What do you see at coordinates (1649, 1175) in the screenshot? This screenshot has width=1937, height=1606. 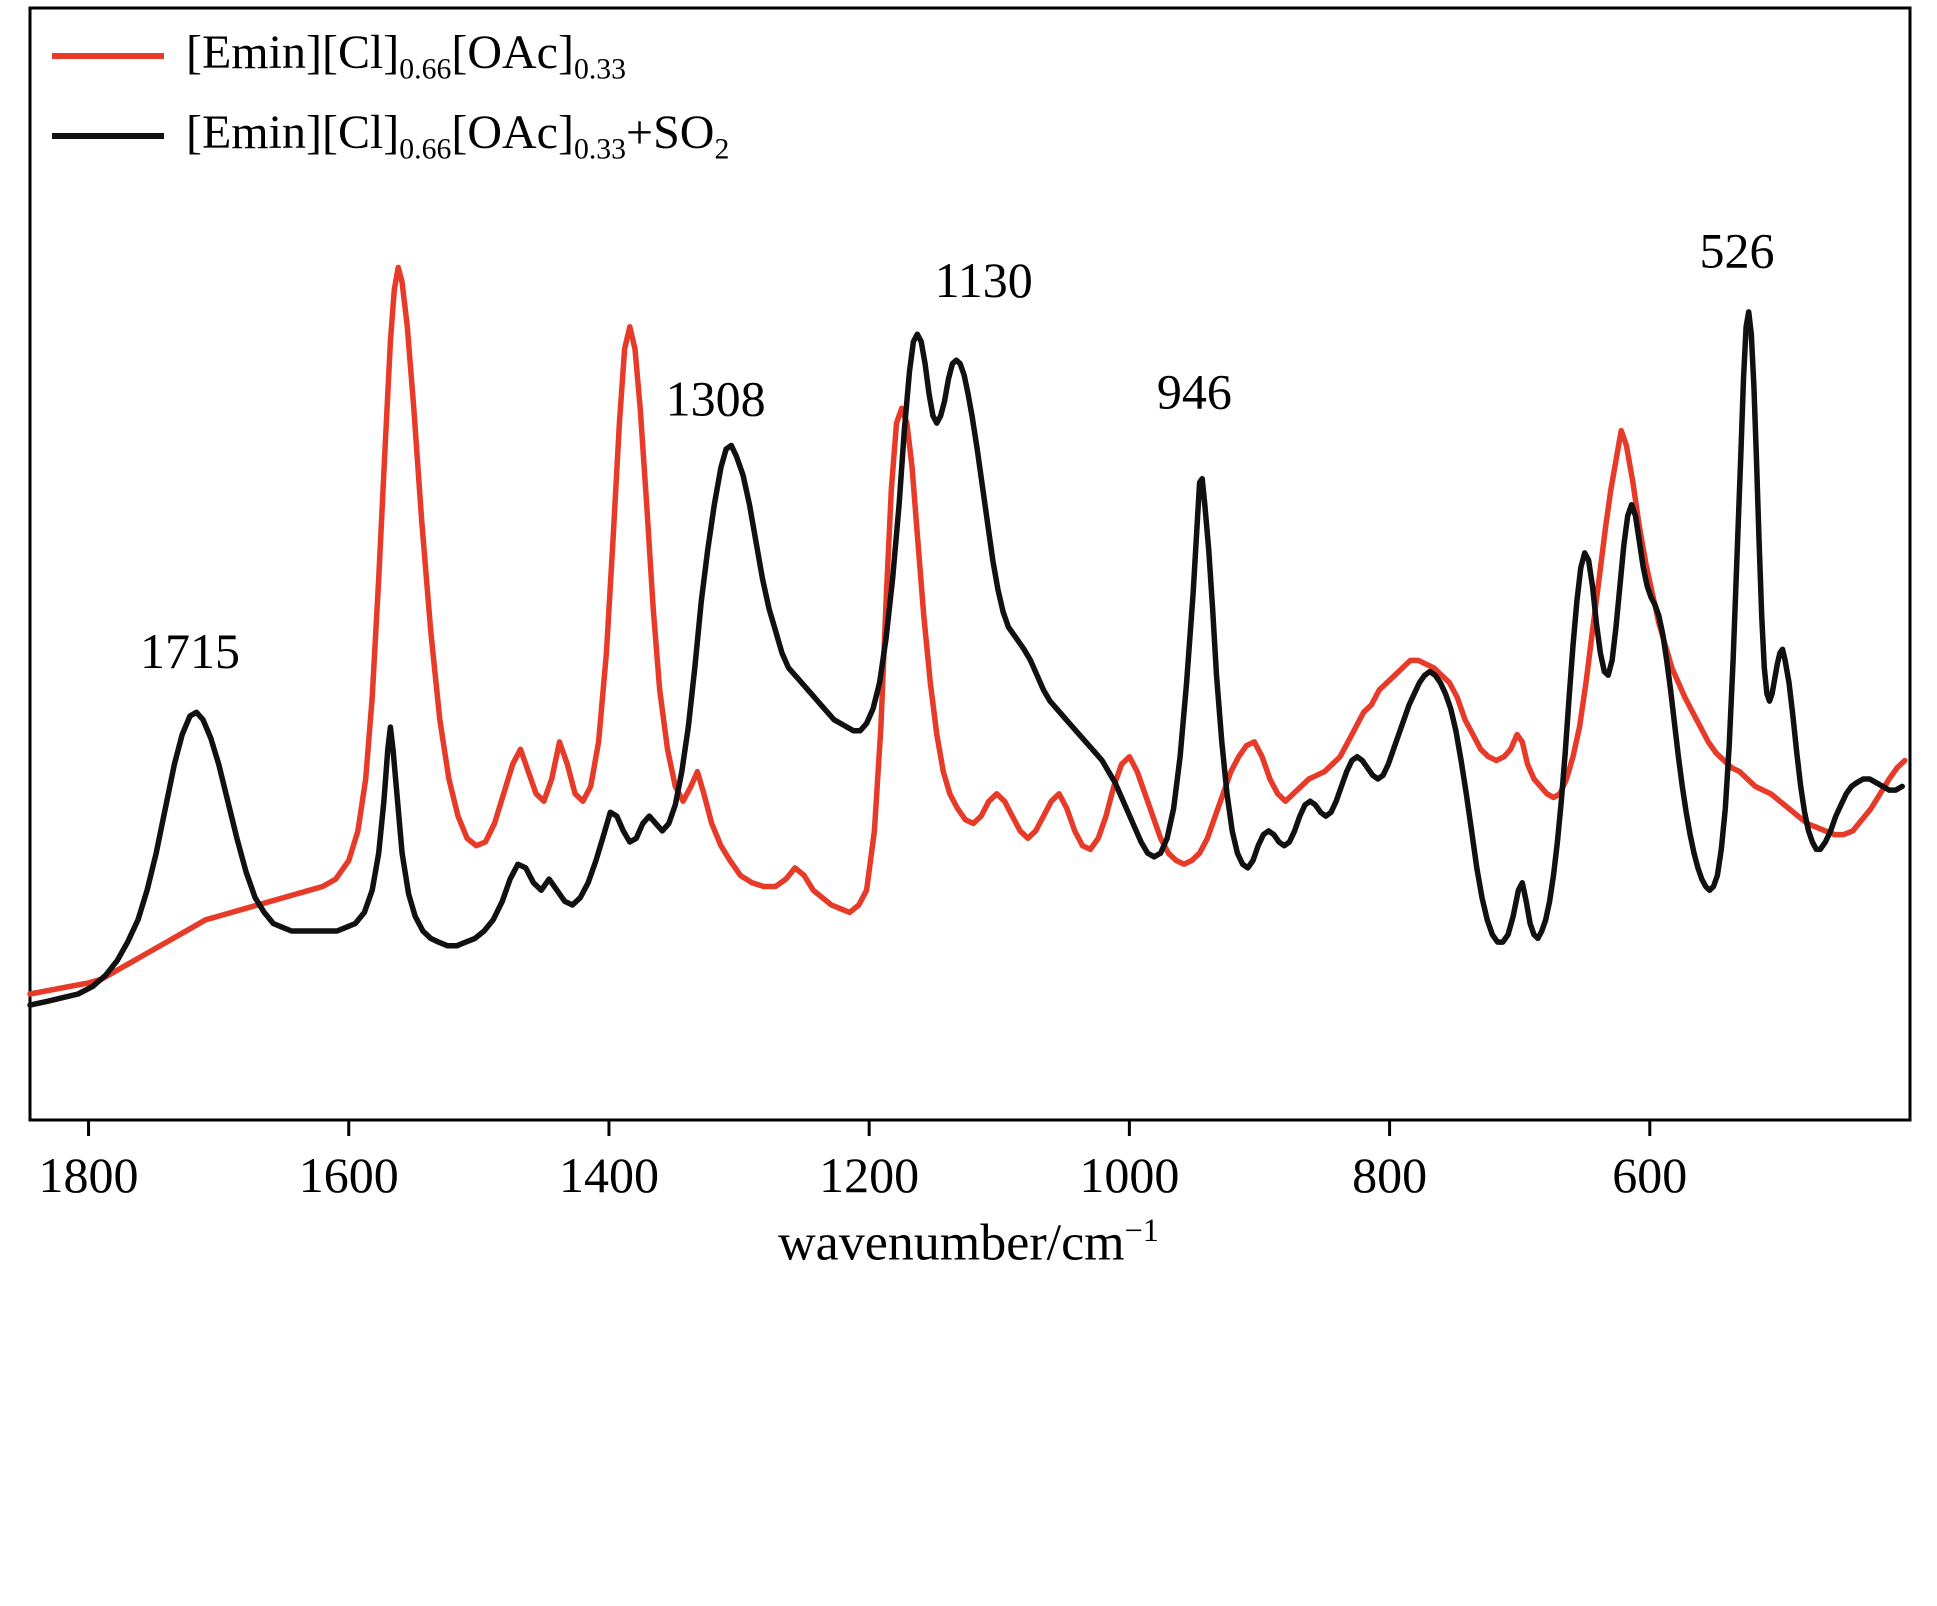 I see `x-tick-label: 600` at bounding box center [1649, 1175].